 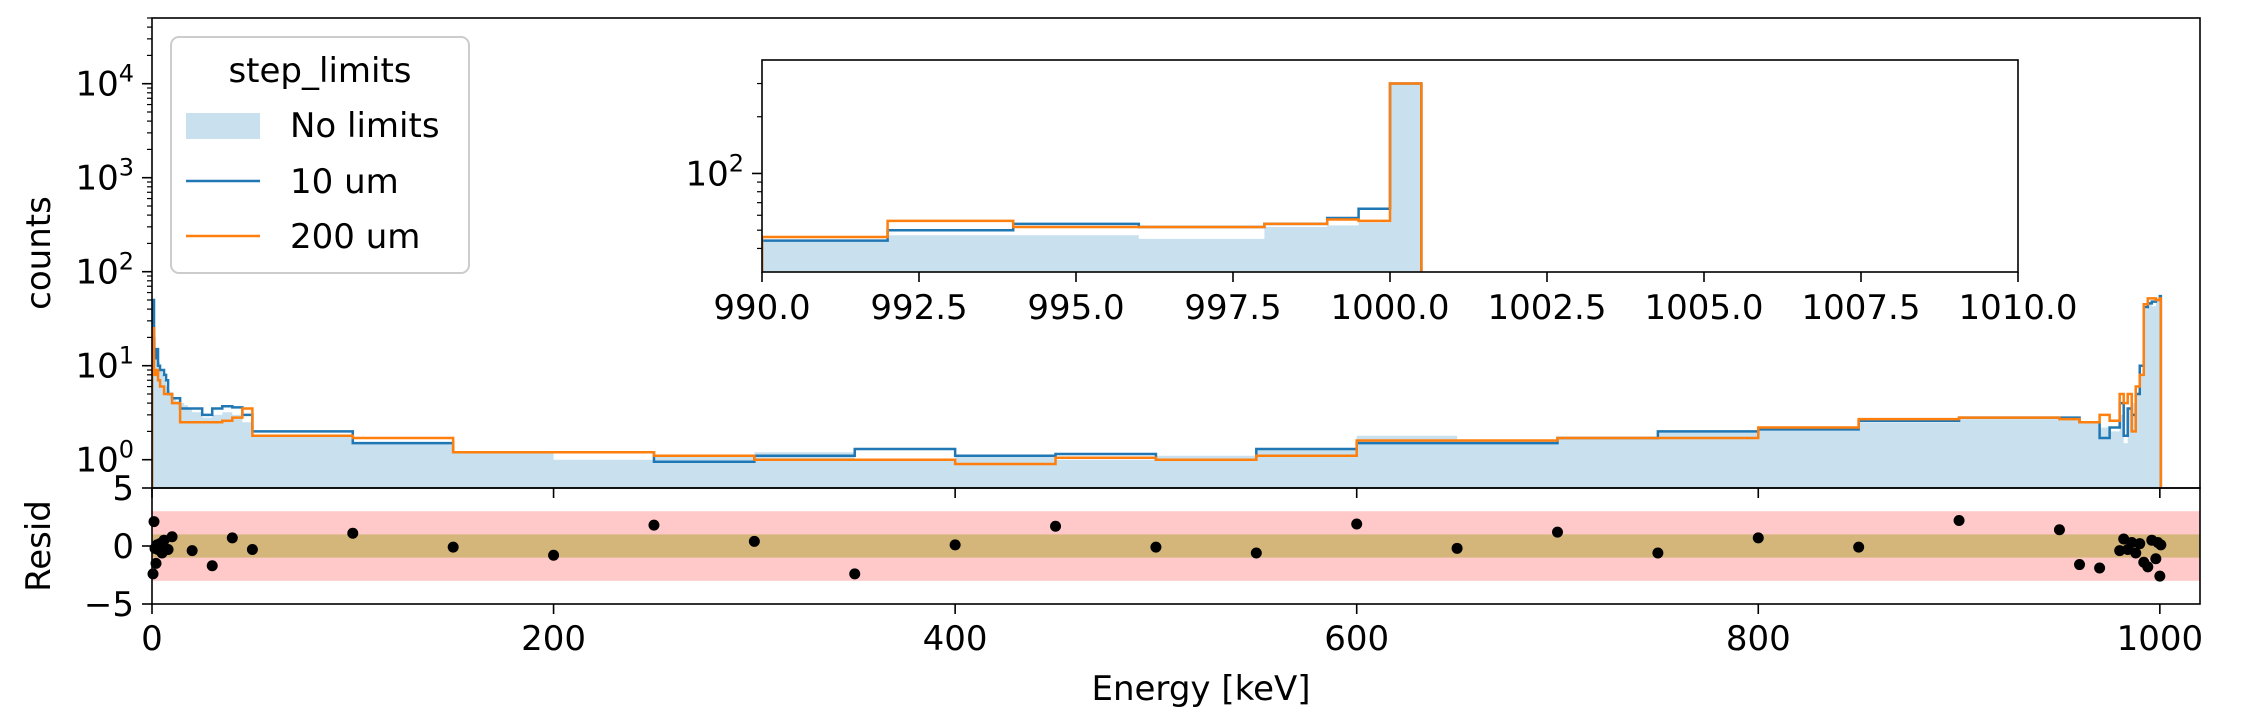 What do you see at coordinates (39, 546) in the screenshot?
I see `resid-ylabel: Resid` at bounding box center [39, 546].